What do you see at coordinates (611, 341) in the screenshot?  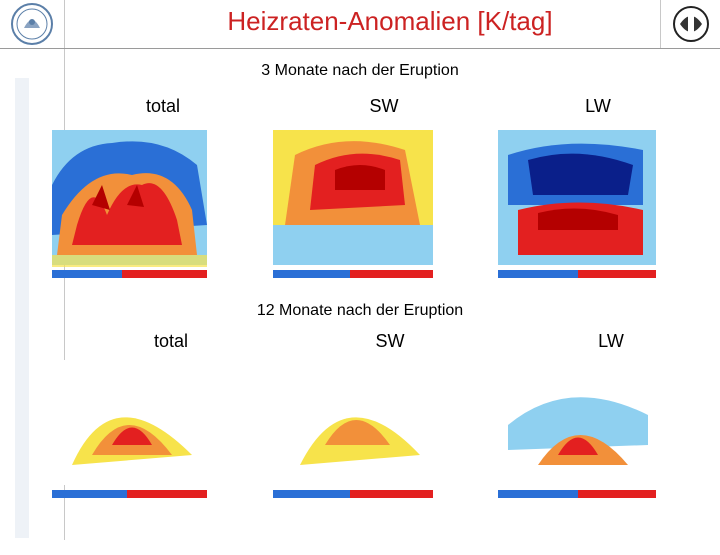 I see `row2-label-lw: LW` at bounding box center [611, 341].